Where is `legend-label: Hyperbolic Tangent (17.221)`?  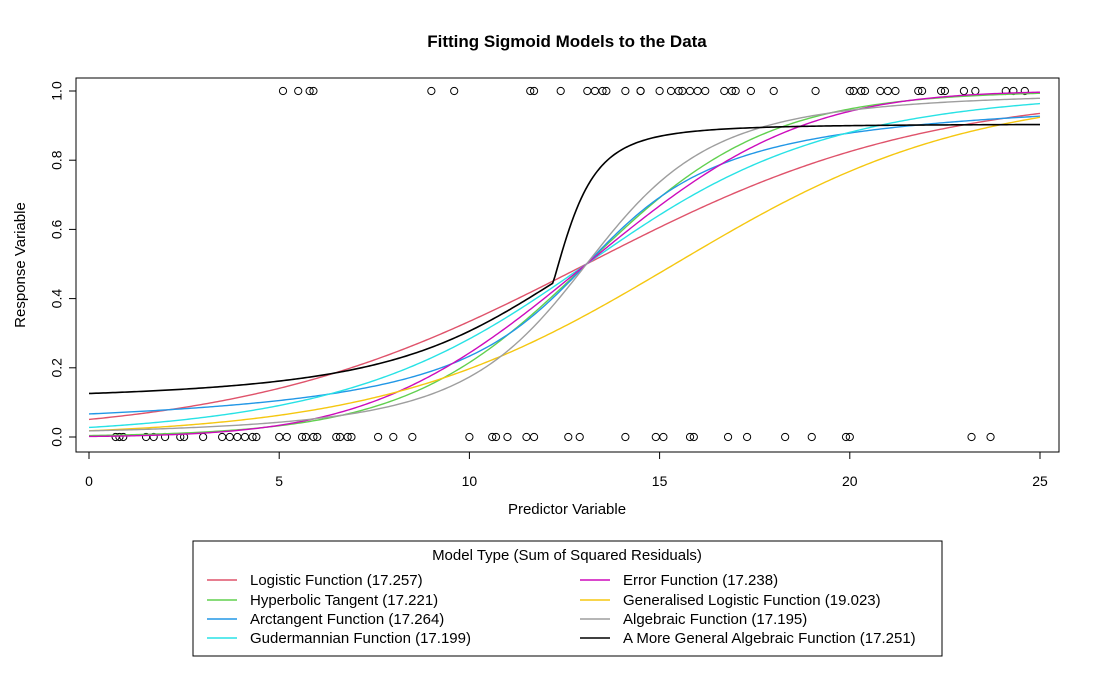 legend-label: Hyperbolic Tangent (17.221) is located at coordinates (344, 600).